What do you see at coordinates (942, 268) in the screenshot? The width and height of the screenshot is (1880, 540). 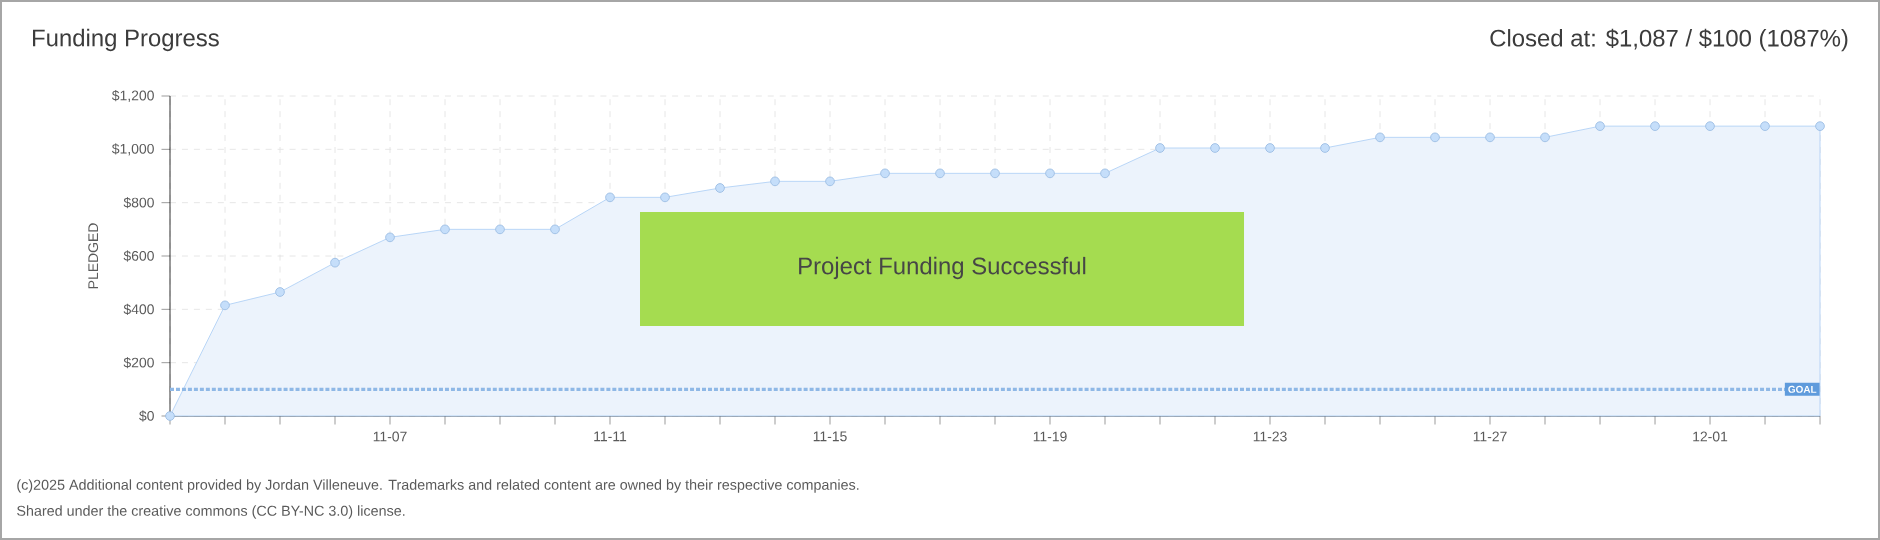 I see `annotation: Project Funding Successful` at bounding box center [942, 268].